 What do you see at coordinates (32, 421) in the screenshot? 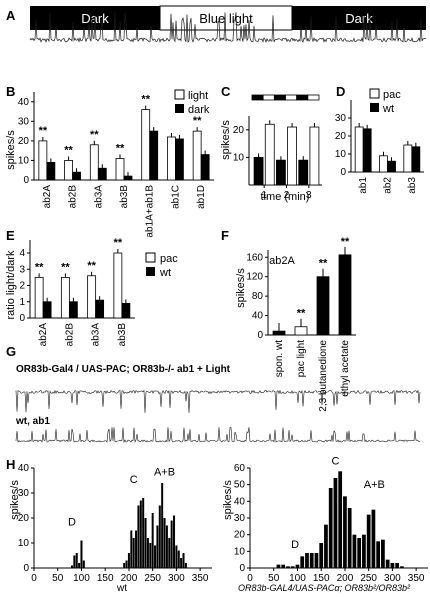
I see `trace-g2-label: wt, ab1` at bounding box center [32, 421].